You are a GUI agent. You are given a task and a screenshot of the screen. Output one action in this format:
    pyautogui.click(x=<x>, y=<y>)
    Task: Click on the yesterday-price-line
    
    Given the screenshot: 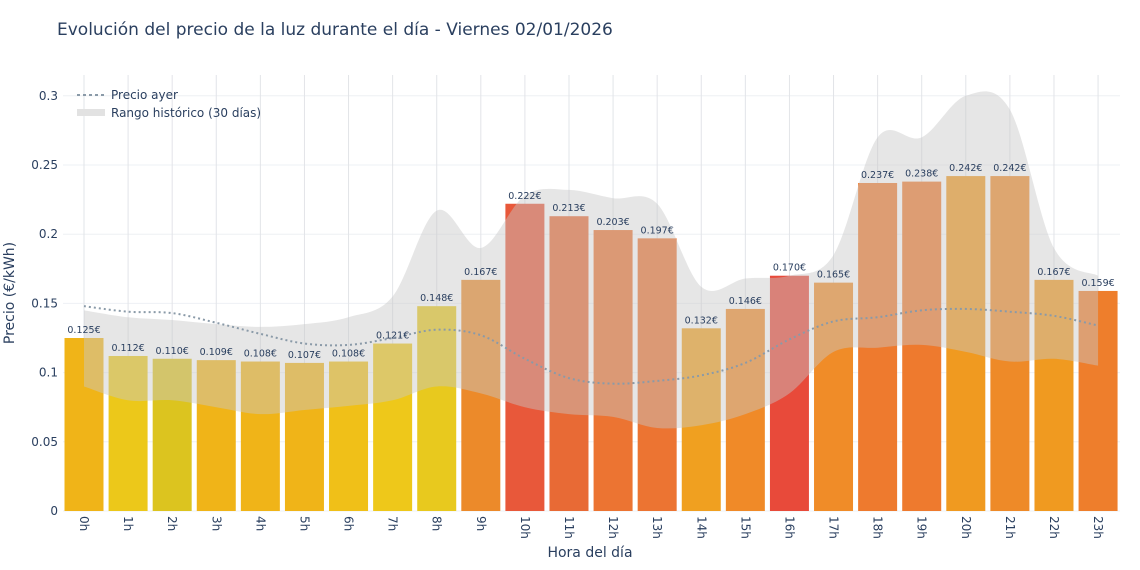 What is the action you would take?
    pyautogui.click(x=591, y=345)
    